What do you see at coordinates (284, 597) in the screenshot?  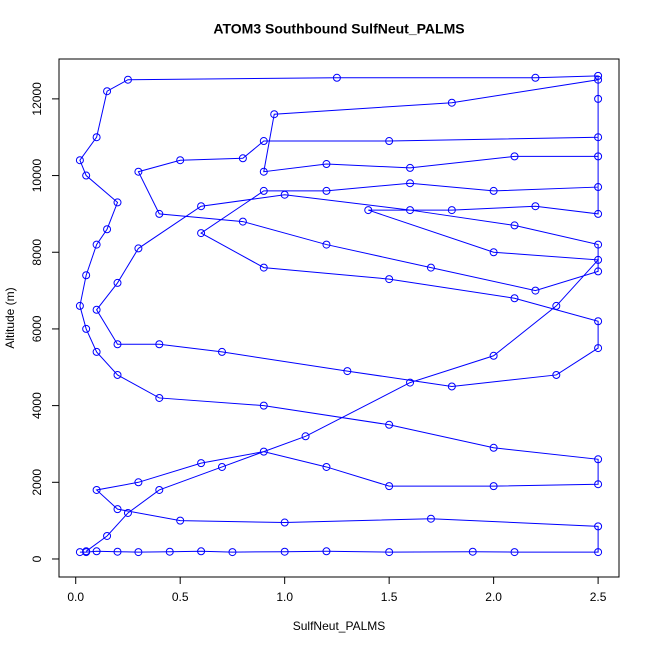 I see `x-tick-label: 1.0` at bounding box center [284, 597].